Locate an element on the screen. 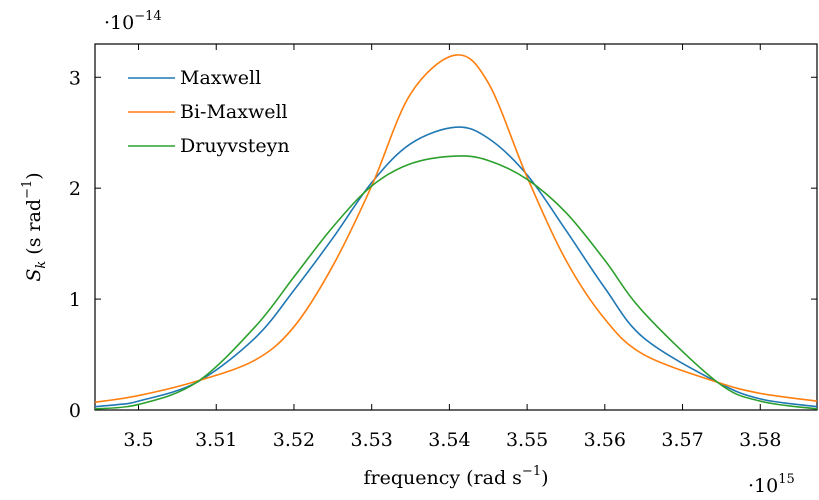 The width and height of the screenshot is (819, 500). legend: Maxwell Bi-Maxwell Druyvsteyn is located at coordinates (209, 112).